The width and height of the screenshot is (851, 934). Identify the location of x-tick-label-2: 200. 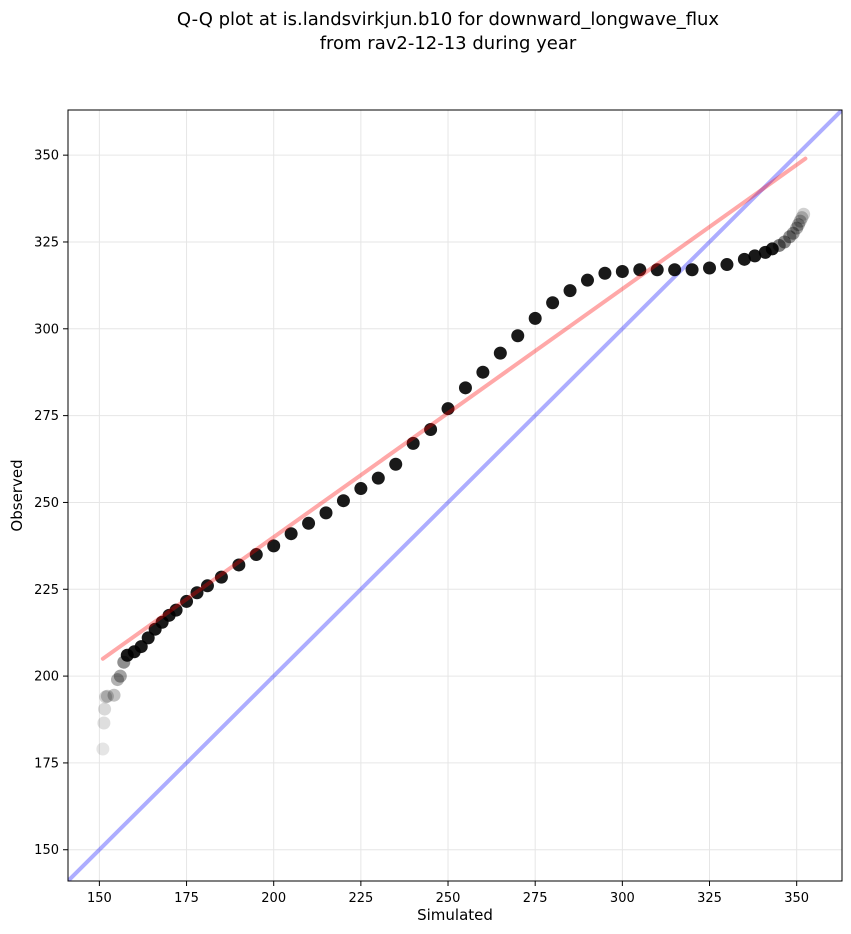
(273, 898).